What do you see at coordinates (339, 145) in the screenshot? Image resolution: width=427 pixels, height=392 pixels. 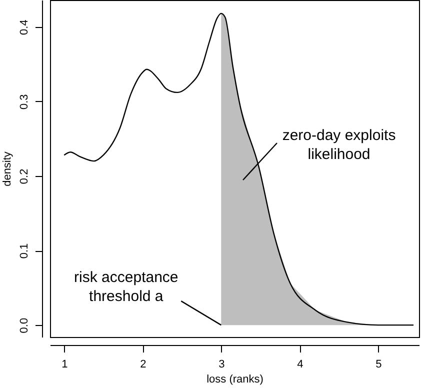 I see `annotation: zero-day exploits likelihood` at bounding box center [339, 145].